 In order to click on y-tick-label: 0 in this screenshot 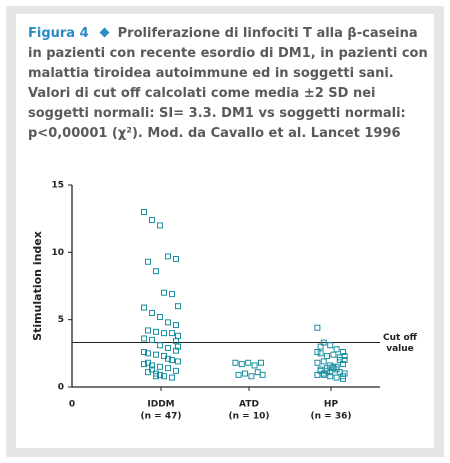, I will do `click(61, 388)`.